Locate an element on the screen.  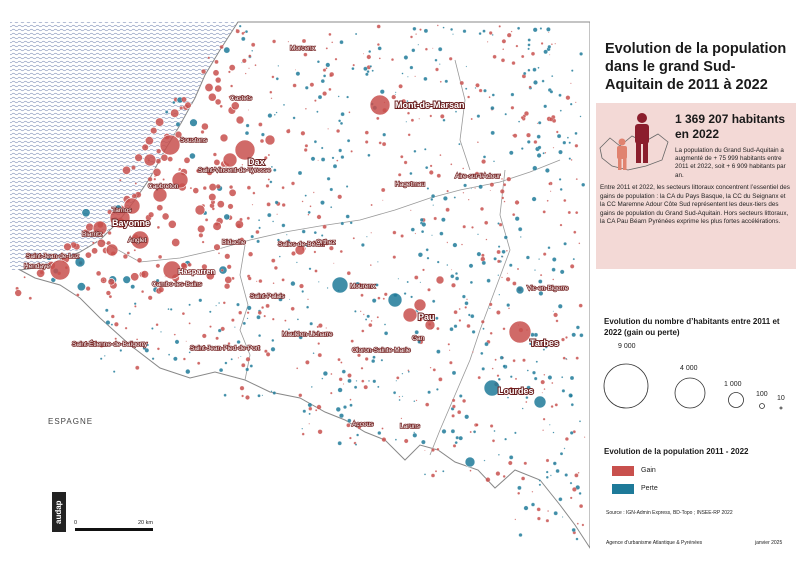
town-label-biarritz: Biarritz is located at coordinates (92, 234).